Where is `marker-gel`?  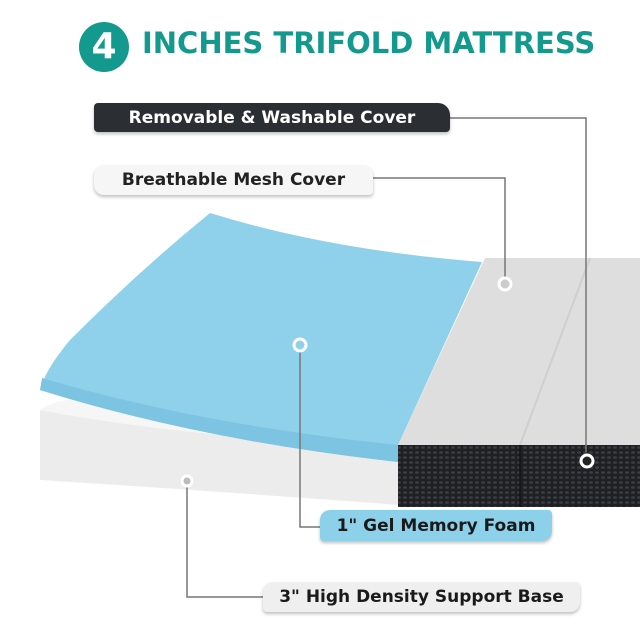
marker-gel is located at coordinates (300, 345).